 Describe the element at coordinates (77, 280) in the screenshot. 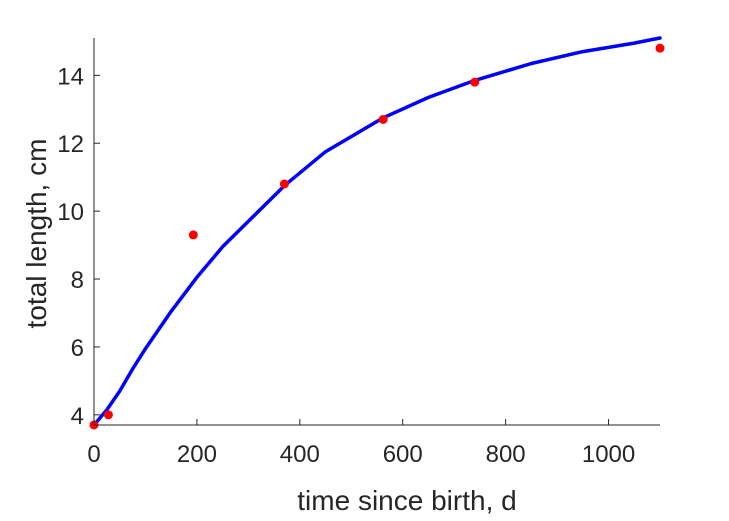

I see `y-tick-label: 8` at that location.